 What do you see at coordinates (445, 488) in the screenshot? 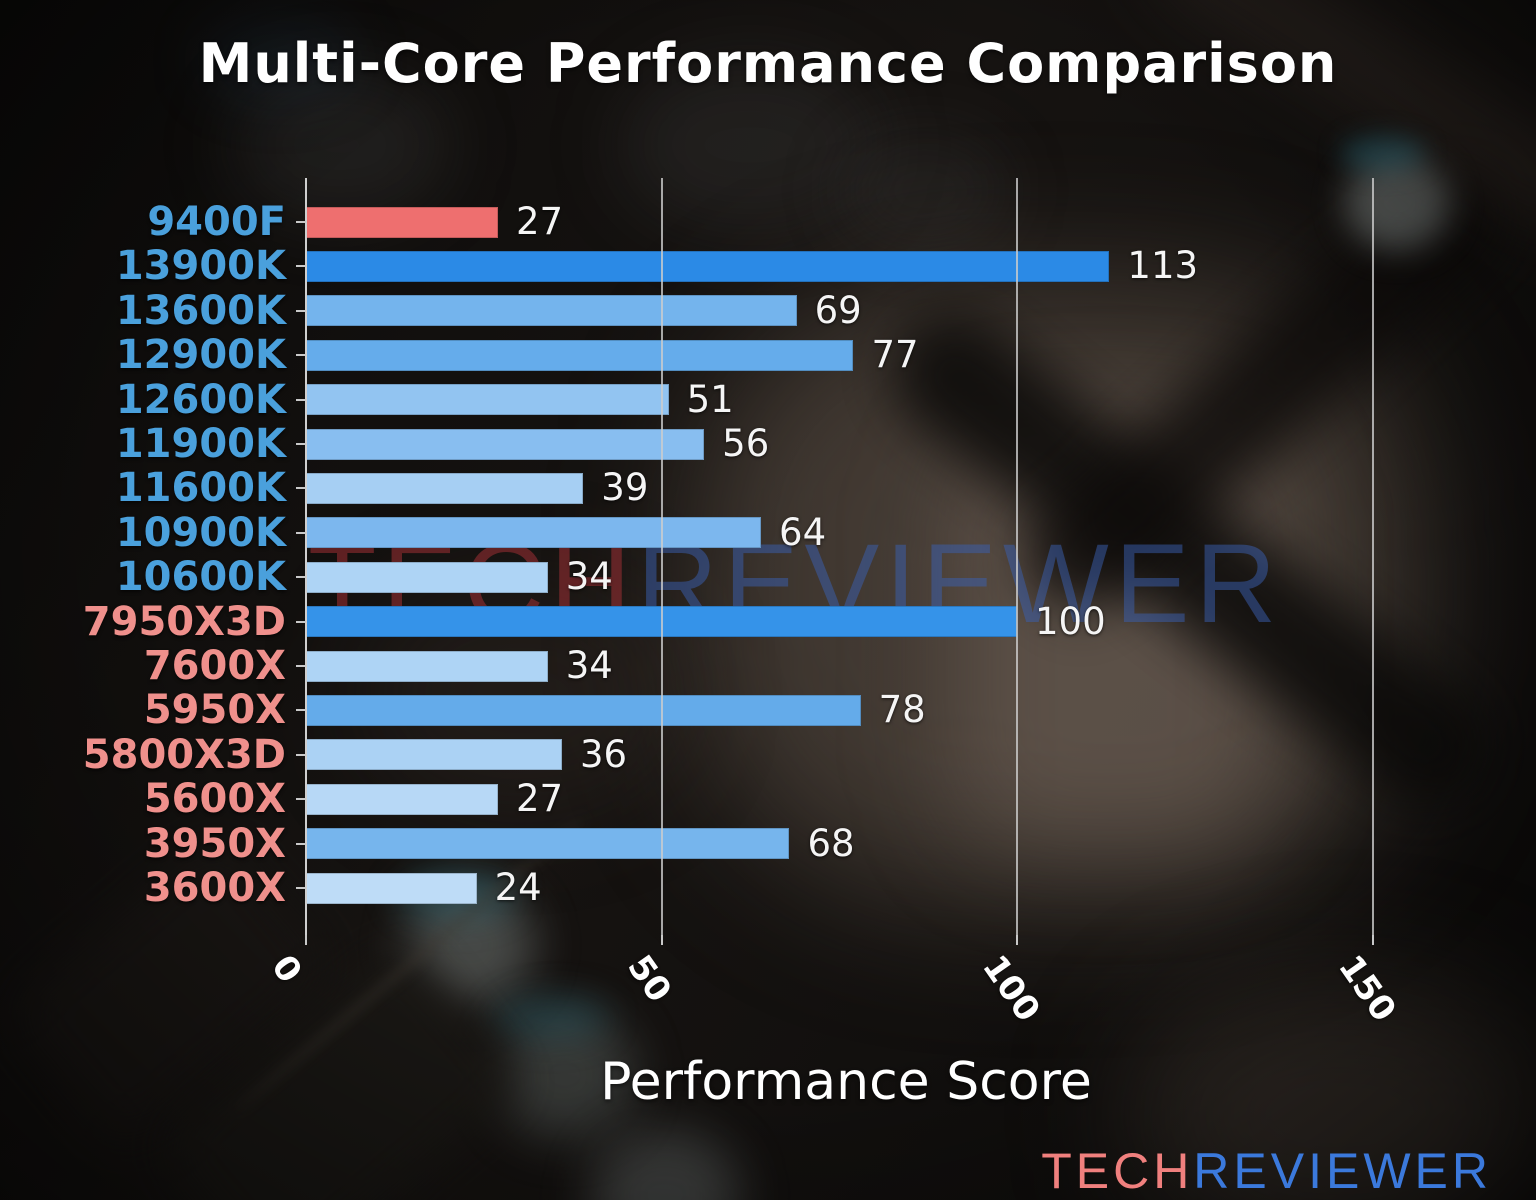
I see `bar-11600k` at bounding box center [445, 488].